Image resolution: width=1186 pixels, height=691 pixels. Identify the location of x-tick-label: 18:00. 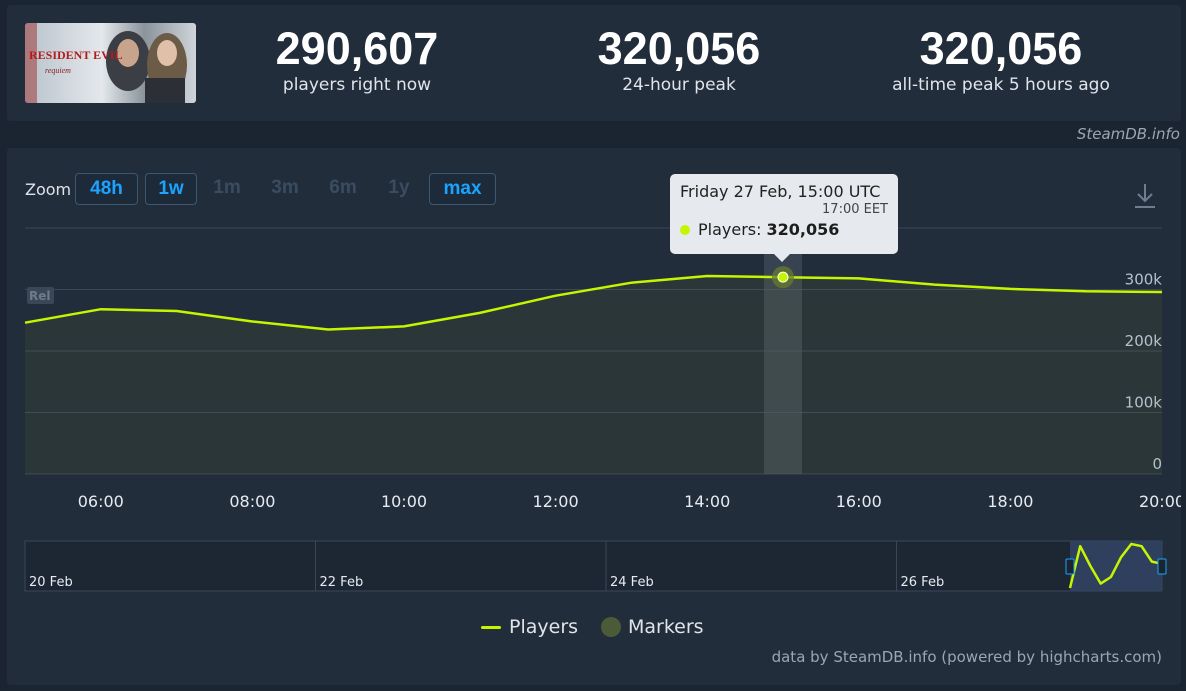
(1010, 501).